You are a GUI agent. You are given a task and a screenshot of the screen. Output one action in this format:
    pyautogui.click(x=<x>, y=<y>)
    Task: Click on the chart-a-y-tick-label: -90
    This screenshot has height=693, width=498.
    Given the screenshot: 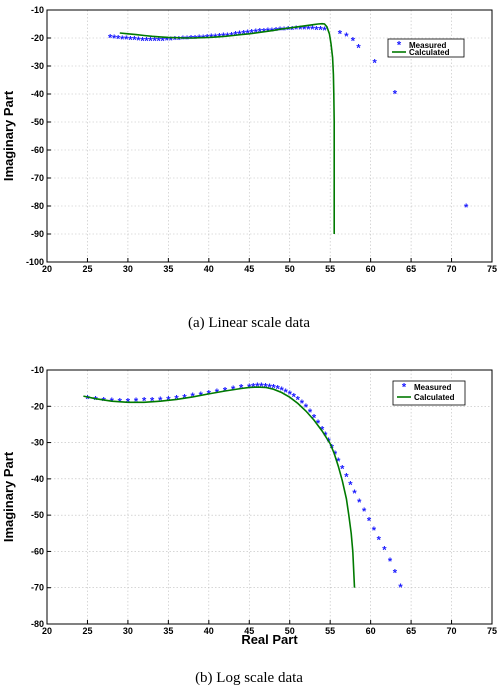 What is the action you would take?
    pyautogui.click(x=37, y=234)
    